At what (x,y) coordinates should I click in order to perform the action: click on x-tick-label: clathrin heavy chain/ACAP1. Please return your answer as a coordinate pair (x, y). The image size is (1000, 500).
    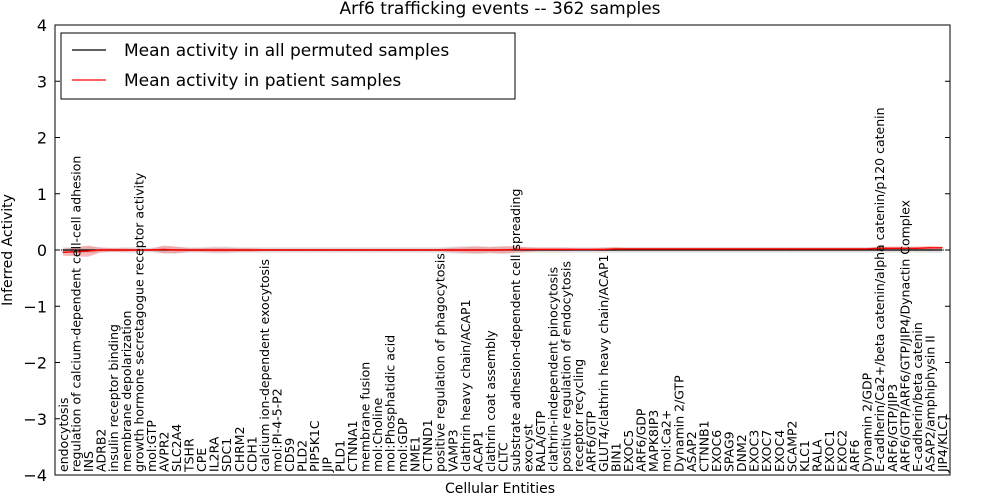
    Looking at the image, I should click on (465, 385).